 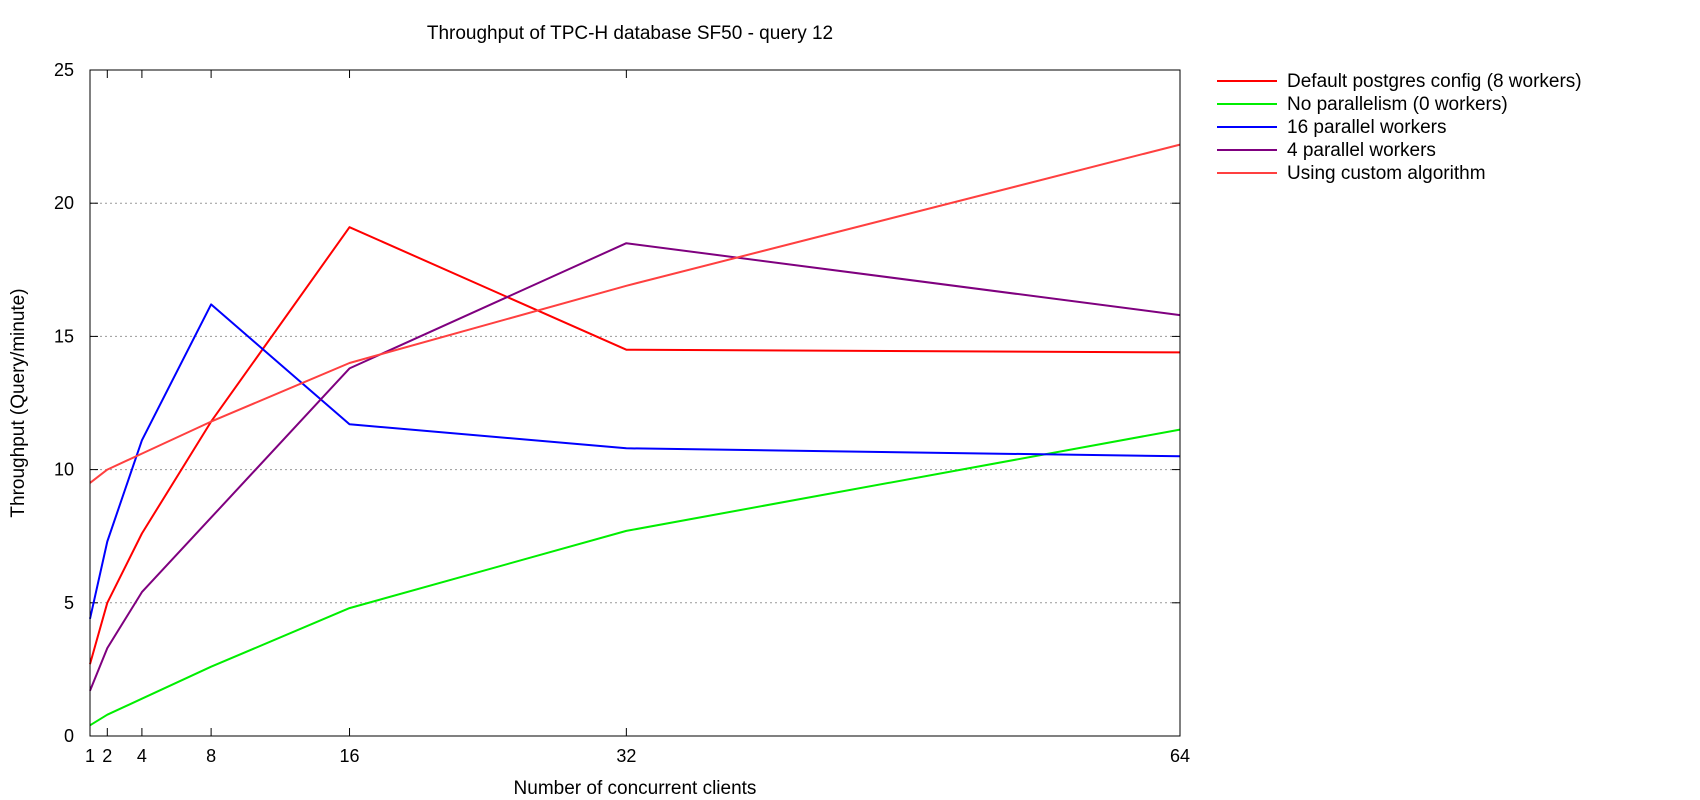 I want to click on legend-label: No parallelism (0 workers), so click(x=1397, y=104).